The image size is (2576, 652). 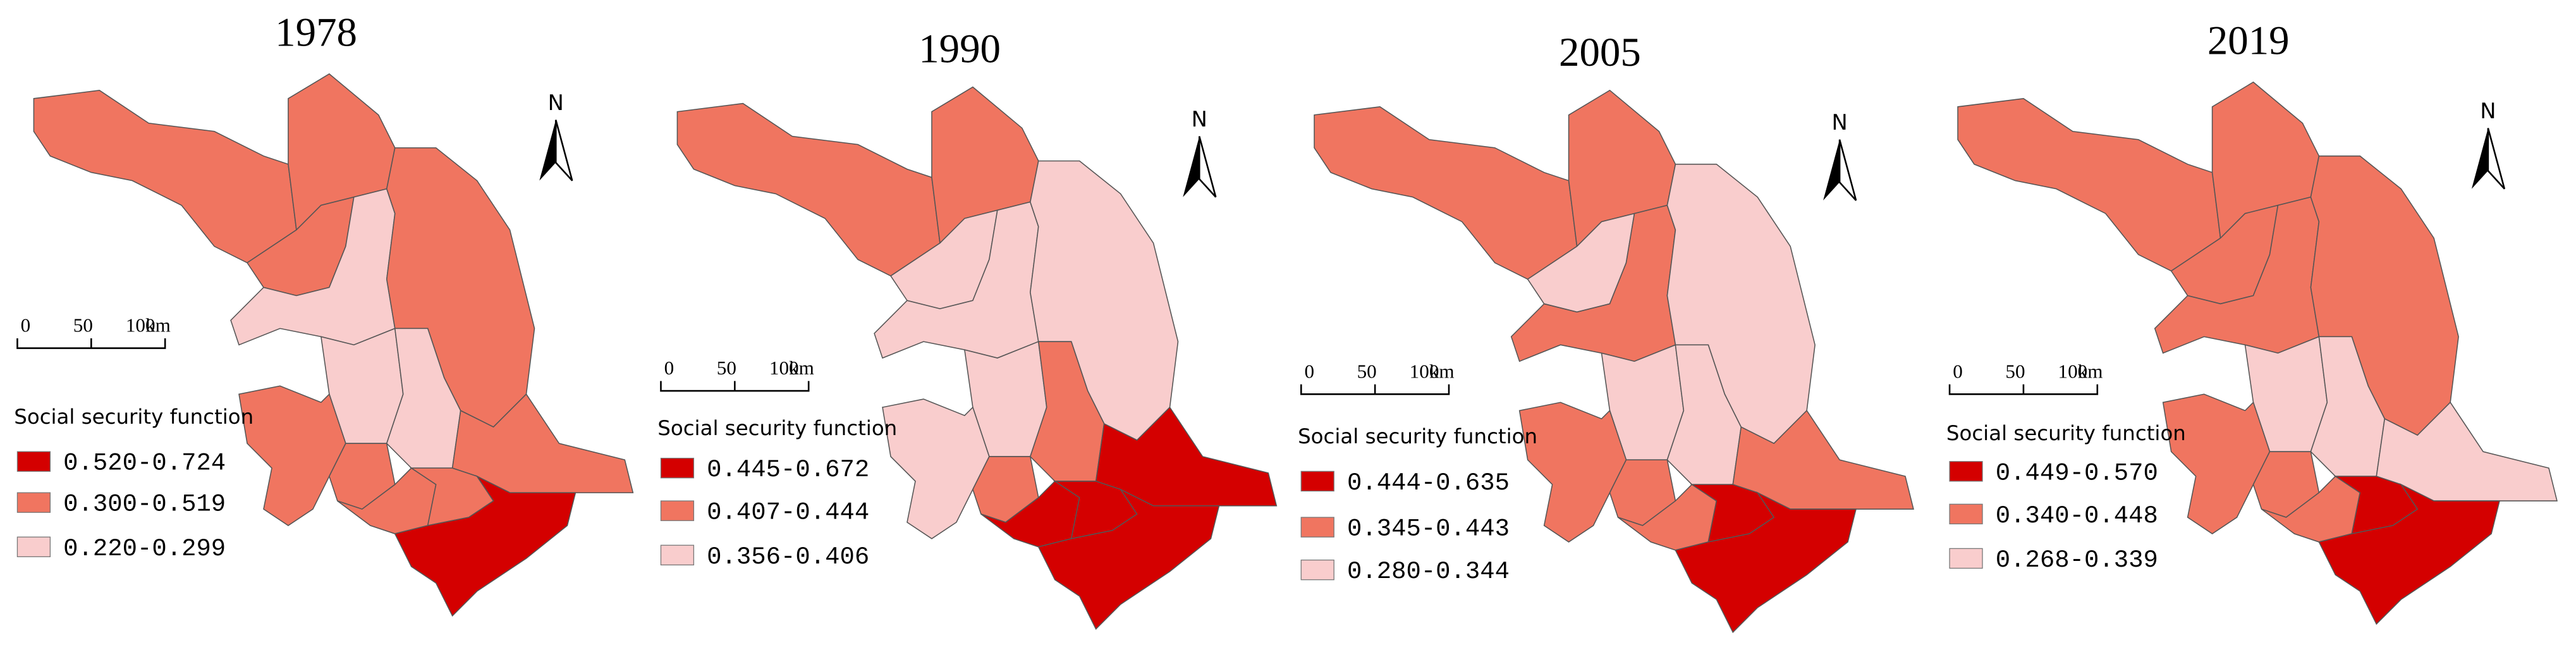 What do you see at coordinates (1428, 529) in the screenshot?
I see `legend-label: 0.345-0.443` at bounding box center [1428, 529].